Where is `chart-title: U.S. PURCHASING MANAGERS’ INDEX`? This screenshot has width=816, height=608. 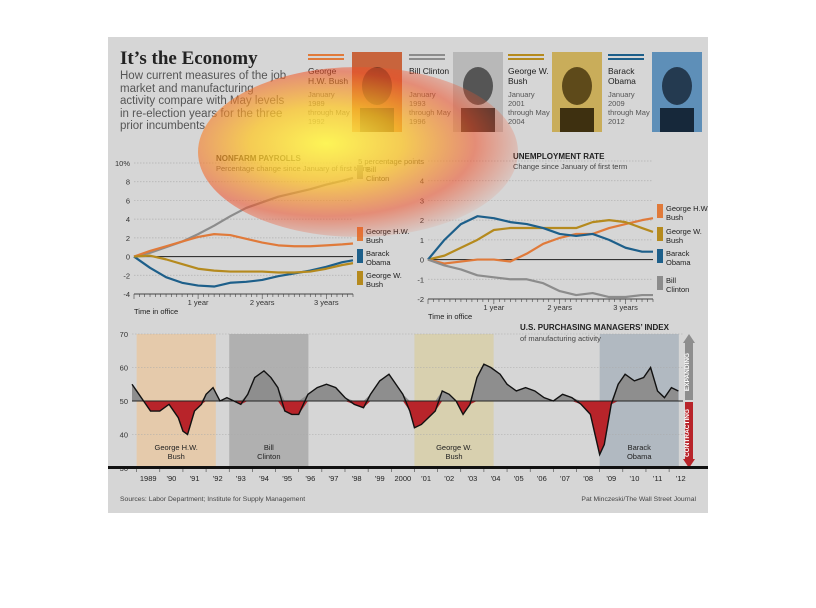 chart-title: U.S. PURCHASING MANAGERS’ INDEX is located at coordinates (595, 327).